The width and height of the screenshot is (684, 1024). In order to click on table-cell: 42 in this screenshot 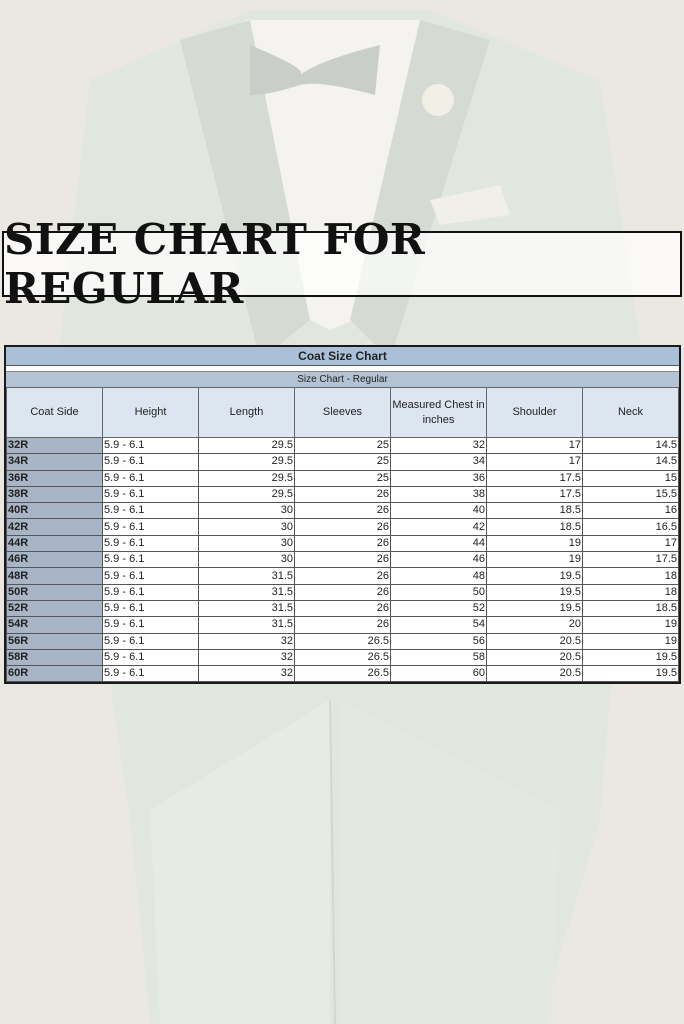, I will do `click(438, 527)`.